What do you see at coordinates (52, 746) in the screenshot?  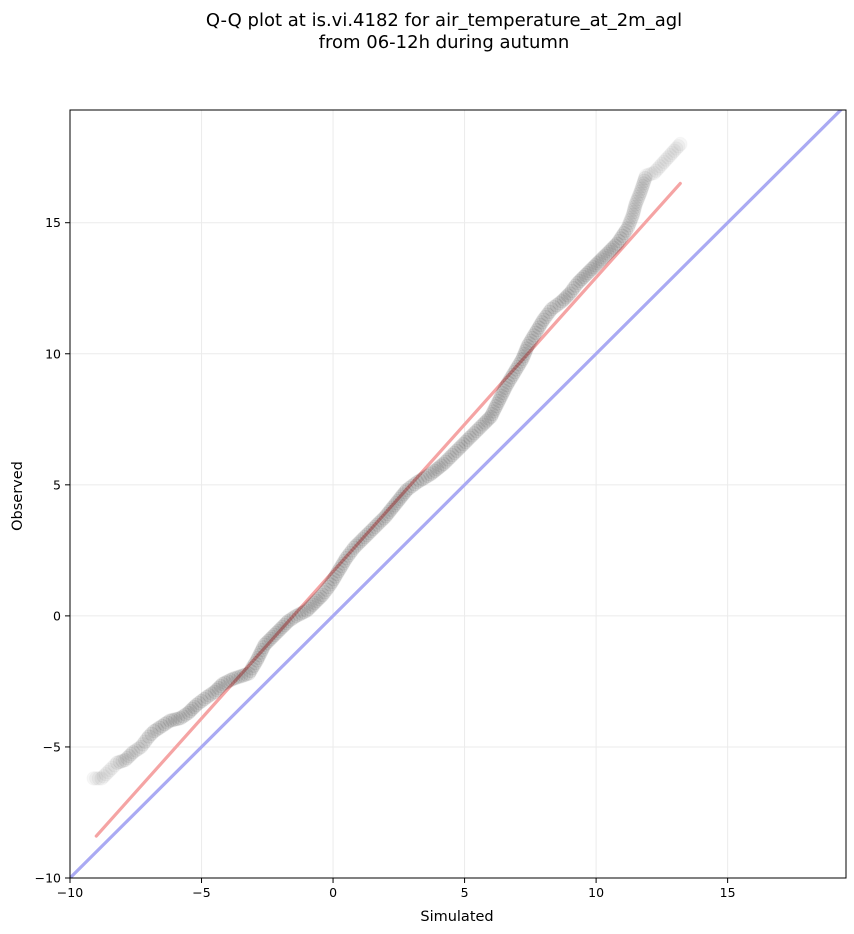 I see `y-tick-label: −5` at bounding box center [52, 746].